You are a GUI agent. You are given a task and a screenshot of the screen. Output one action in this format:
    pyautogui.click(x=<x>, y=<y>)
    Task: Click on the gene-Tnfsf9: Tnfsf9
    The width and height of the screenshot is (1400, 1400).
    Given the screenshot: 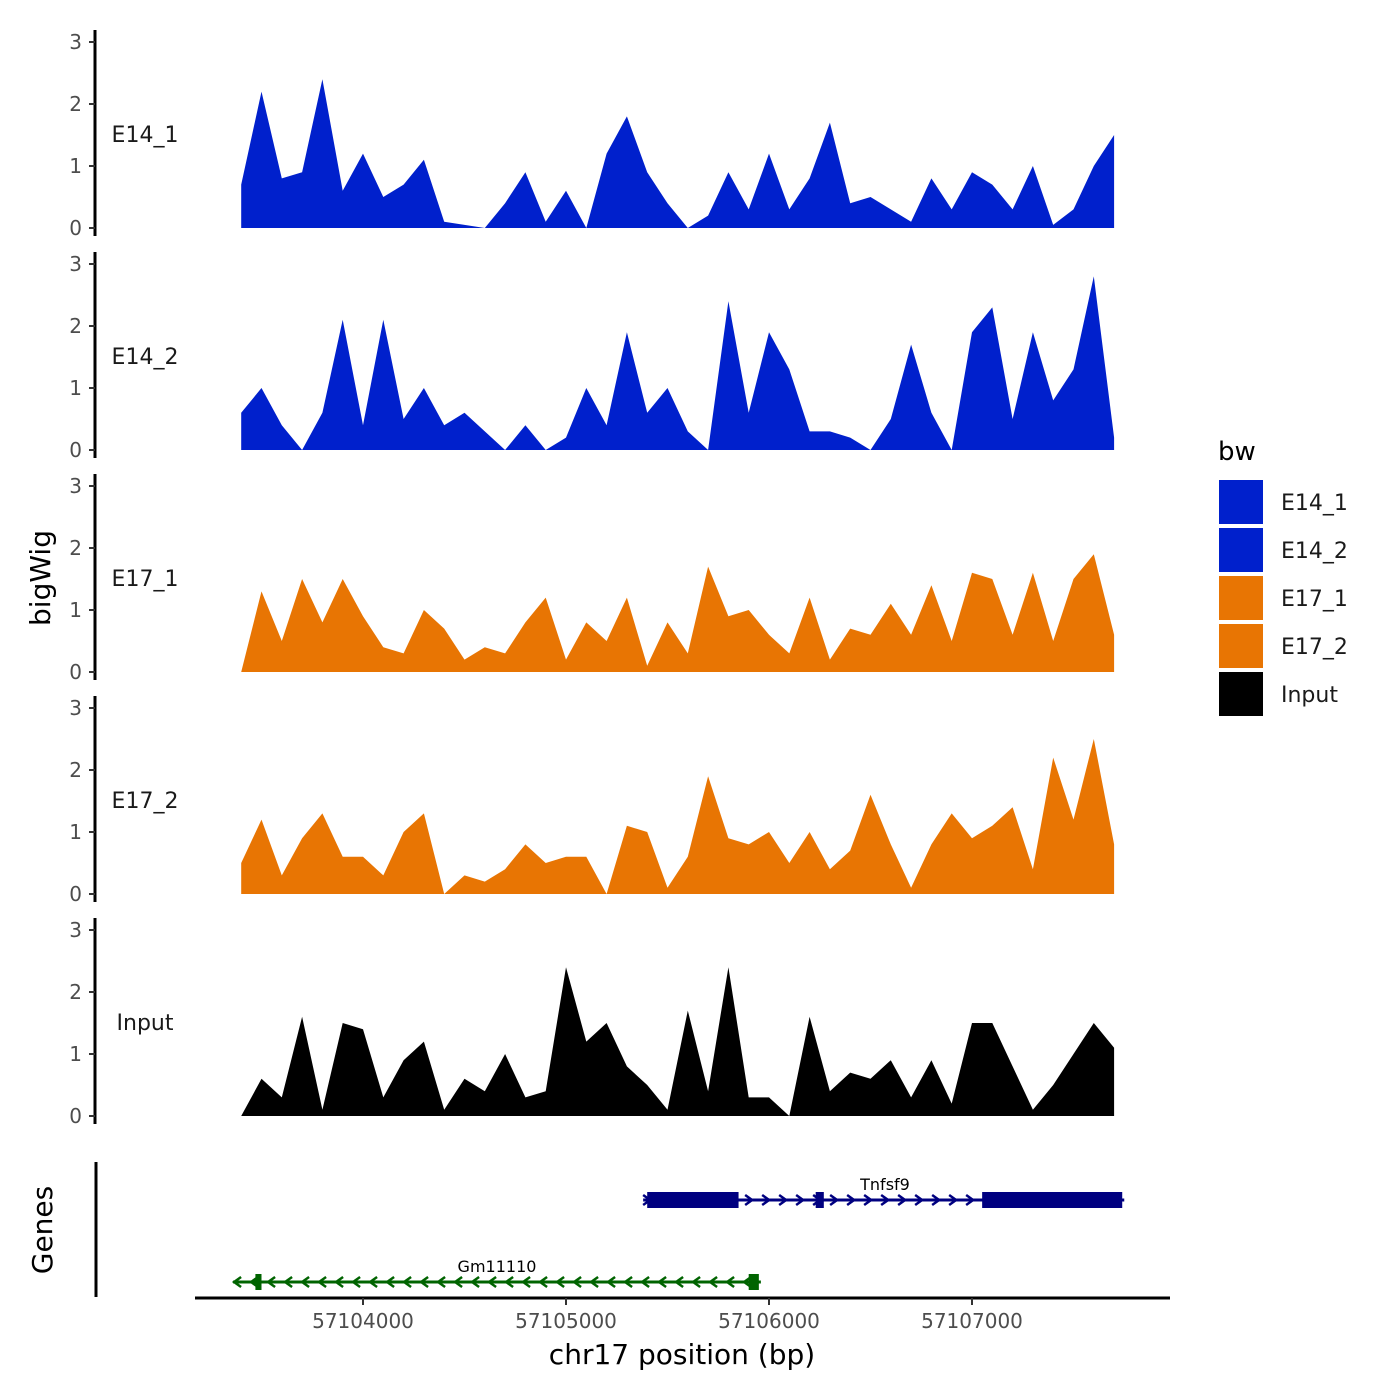 What is the action you would take?
    pyautogui.click(x=883, y=1191)
    